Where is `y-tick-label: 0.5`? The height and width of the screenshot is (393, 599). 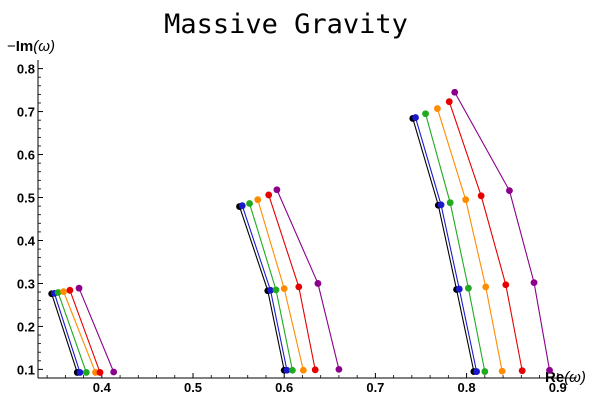 y-tick-label: 0.5 is located at coordinates (26, 198).